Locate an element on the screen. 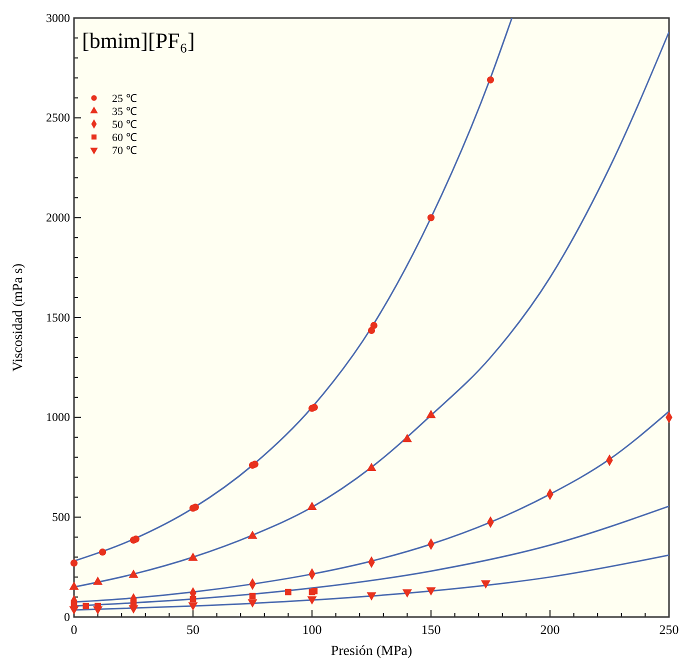 This screenshot has height=661, width=683. y-tick-label: 3000 is located at coordinates (58, 17).